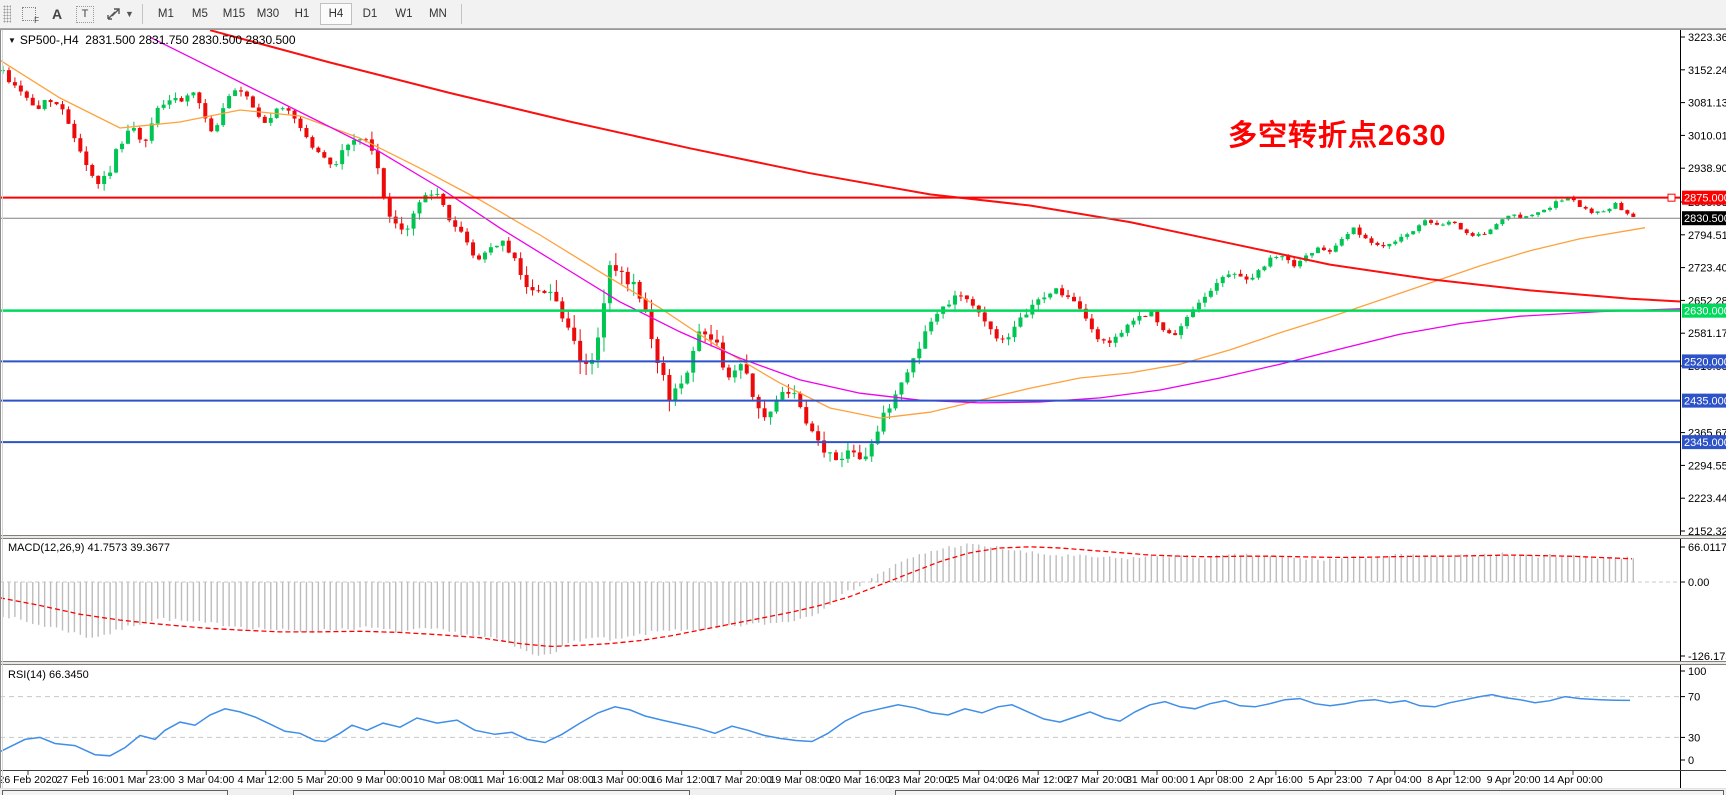 The width and height of the screenshot is (1726, 795). Describe the element at coordinates (1705, 199) in the screenshot. I see `price-line-label: 2875.000` at that location.